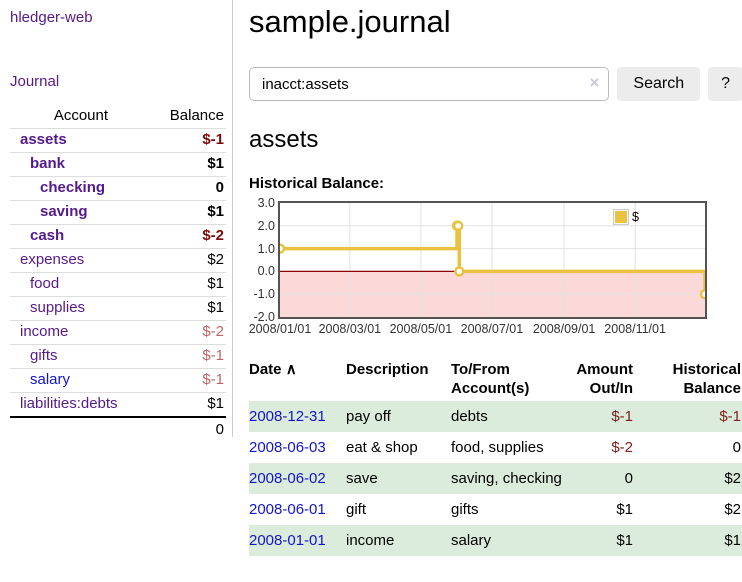 Image resolution: width=742 pixels, height=582 pixels. What do you see at coordinates (492, 329) in the screenshot?
I see `x-axis-tick-label: 2008/07/01` at bounding box center [492, 329].